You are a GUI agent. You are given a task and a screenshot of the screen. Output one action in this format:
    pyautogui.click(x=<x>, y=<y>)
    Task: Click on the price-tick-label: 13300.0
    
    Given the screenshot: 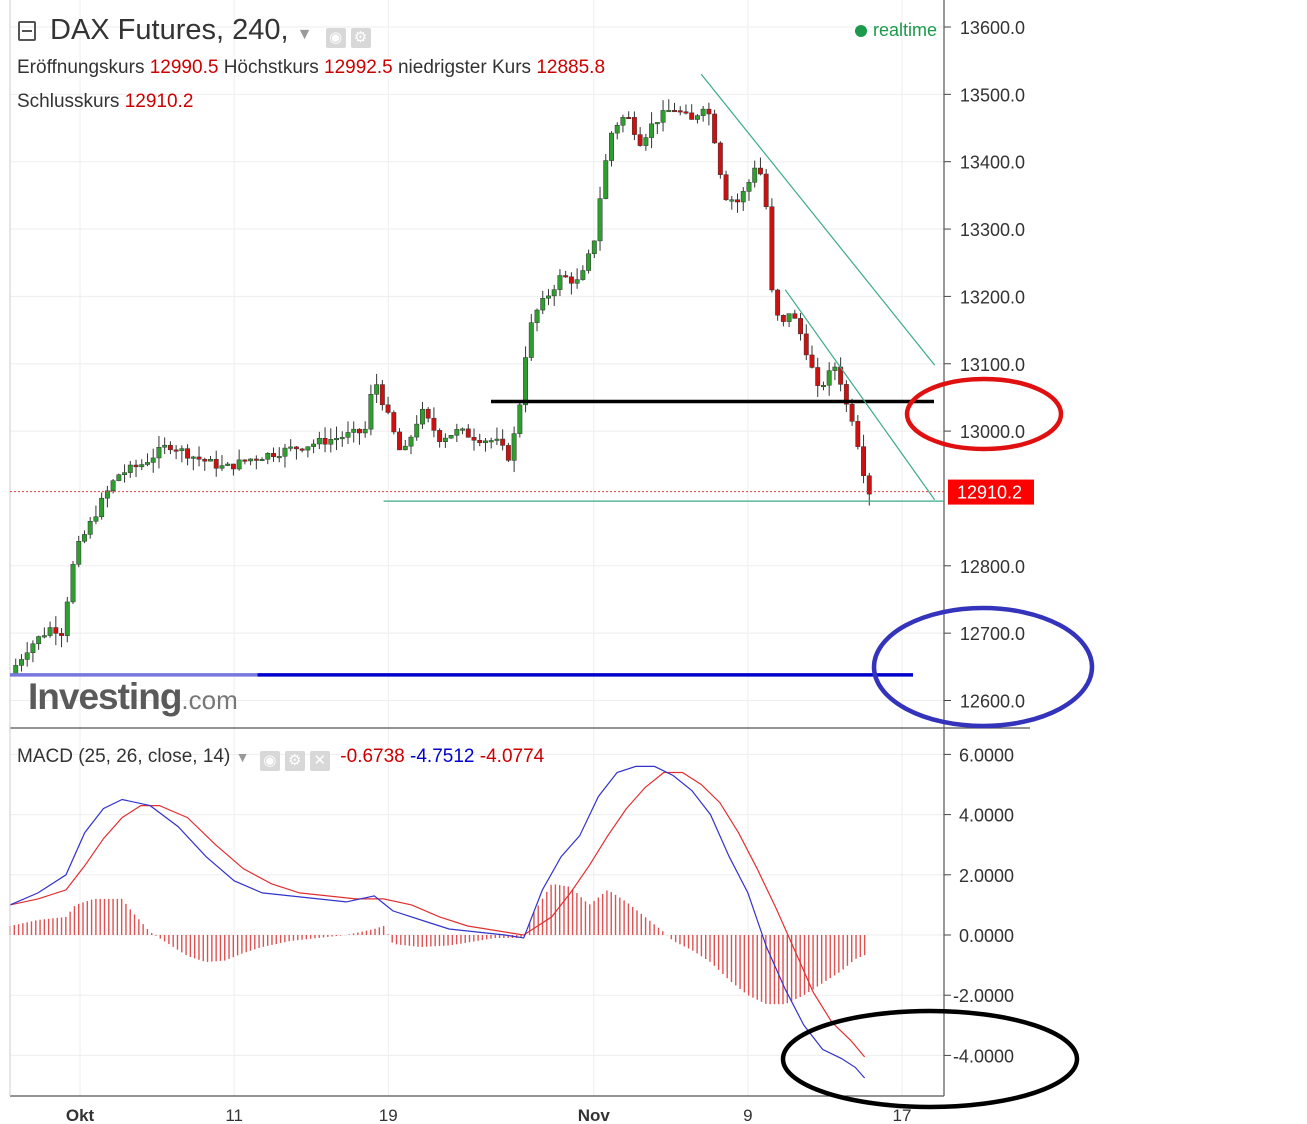 What is the action you would take?
    pyautogui.click(x=992, y=230)
    